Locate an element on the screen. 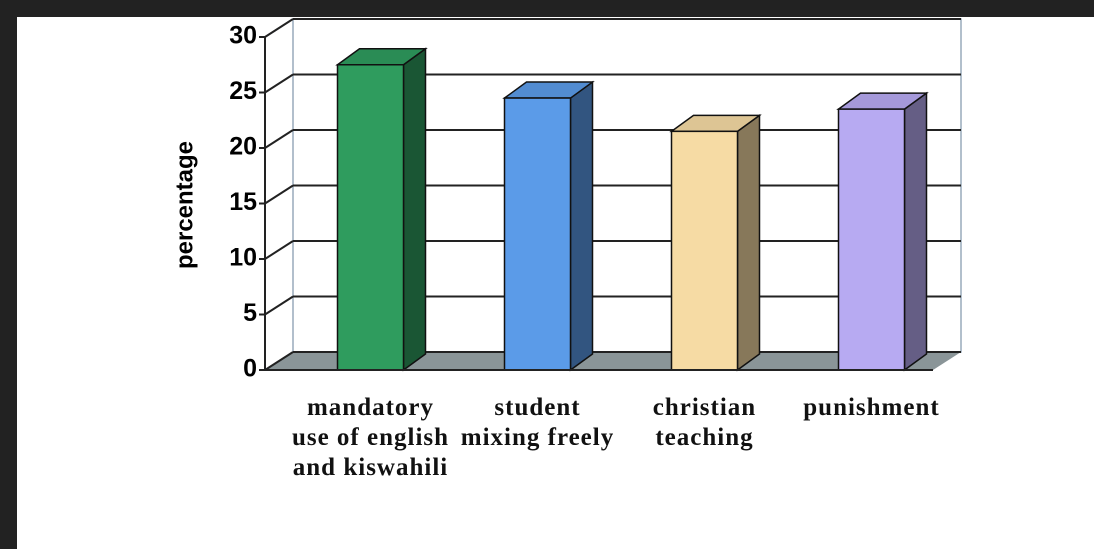  x-tick-label: student mixing freely is located at coordinates (537, 422).